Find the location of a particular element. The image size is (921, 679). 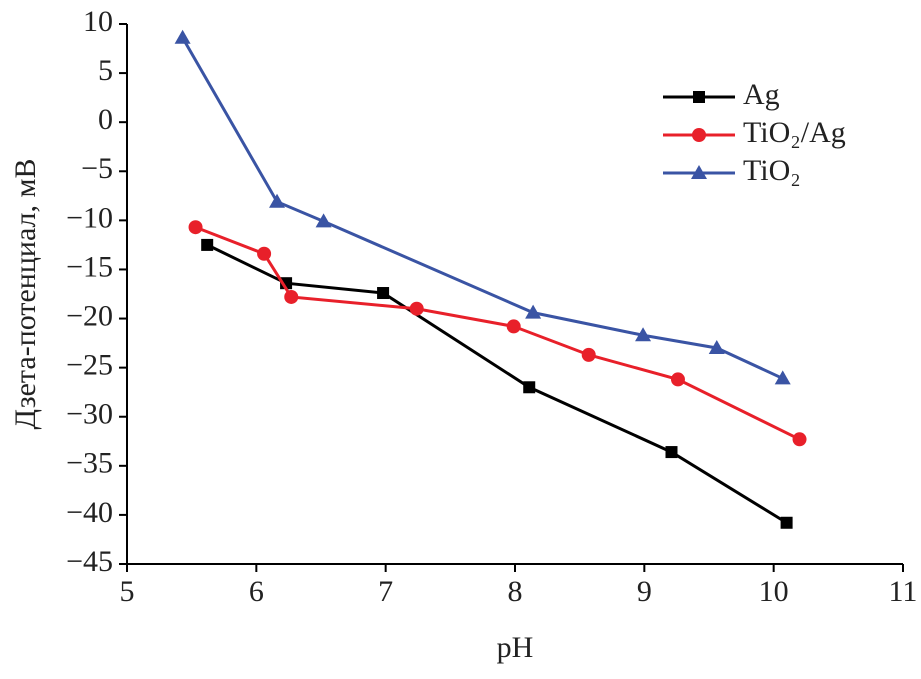

y-tick-label: −35 is located at coordinates (89, 463).